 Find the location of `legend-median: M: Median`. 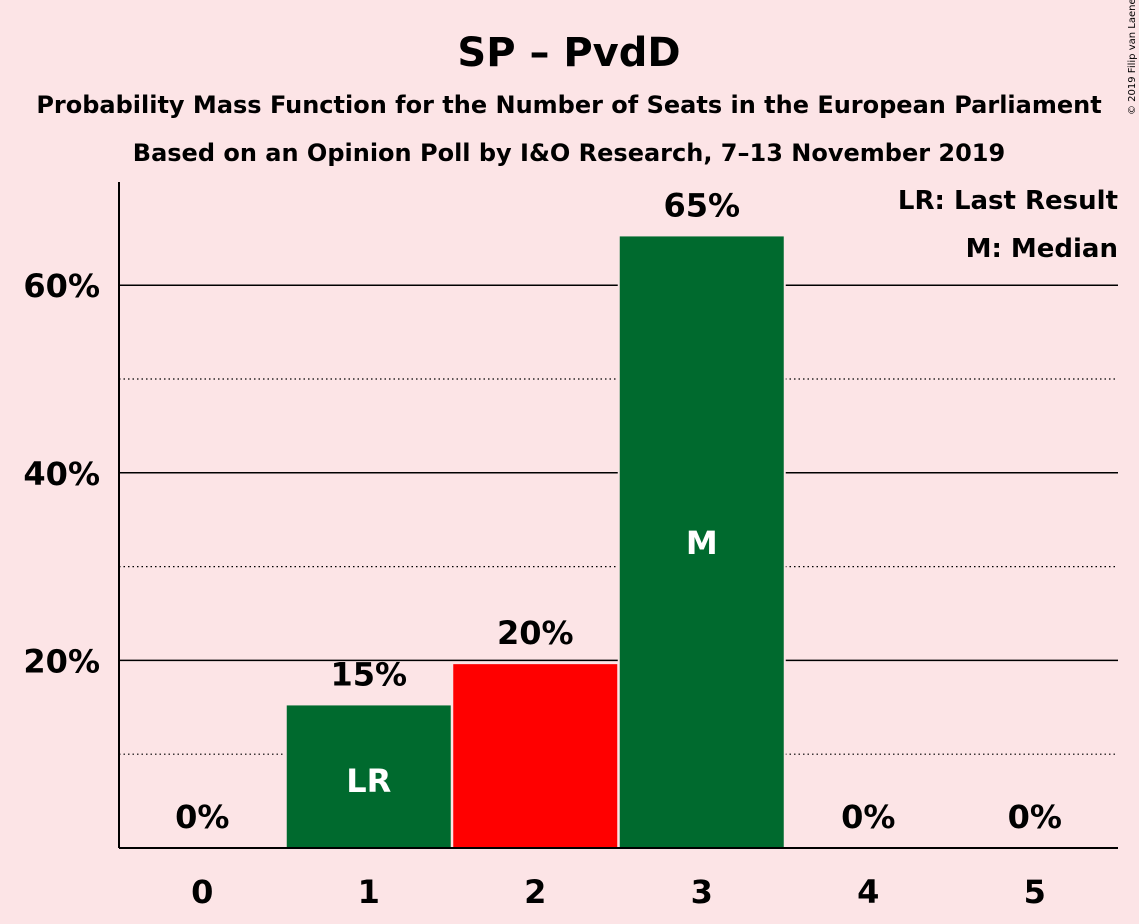

legend-median: M: Median is located at coordinates (1042, 249).